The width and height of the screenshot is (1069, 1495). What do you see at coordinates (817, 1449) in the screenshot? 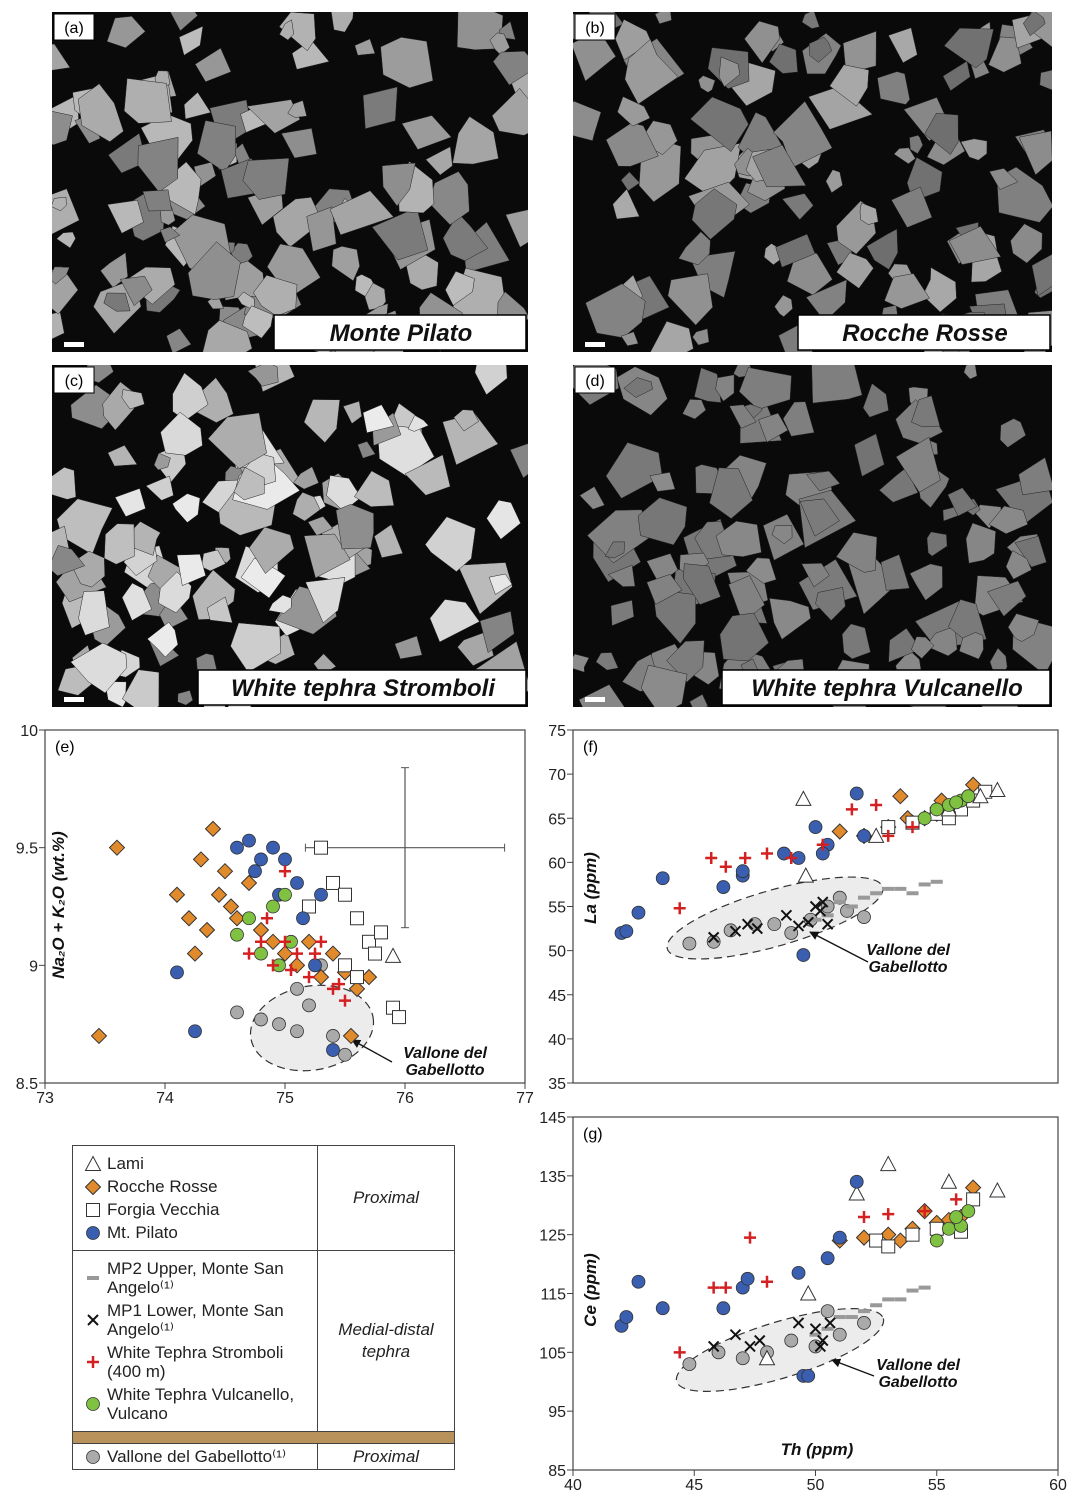
I see `x-axis-label: Th (ppm)` at bounding box center [817, 1449].